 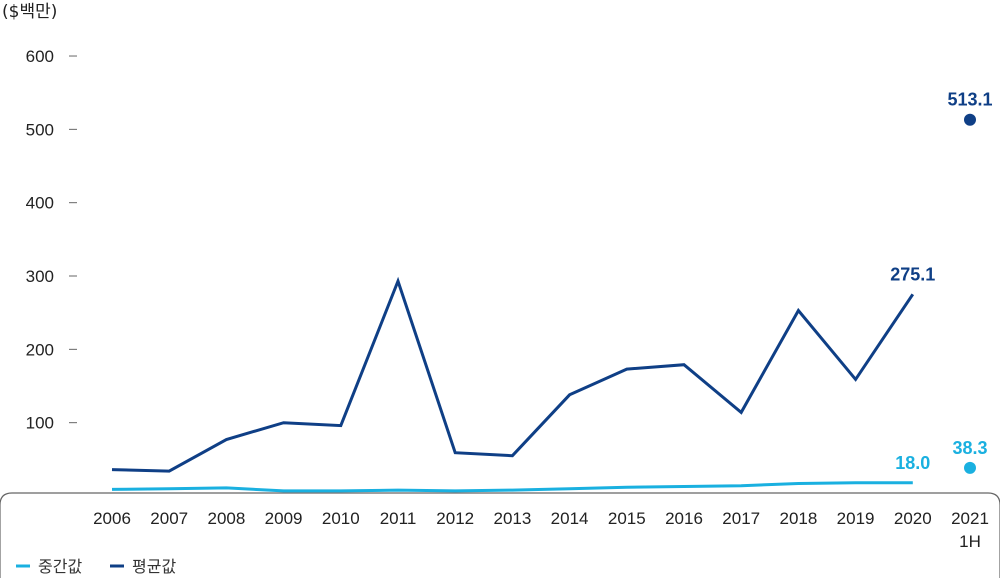 I want to click on y-tick-label: 200, so click(x=40, y=349).